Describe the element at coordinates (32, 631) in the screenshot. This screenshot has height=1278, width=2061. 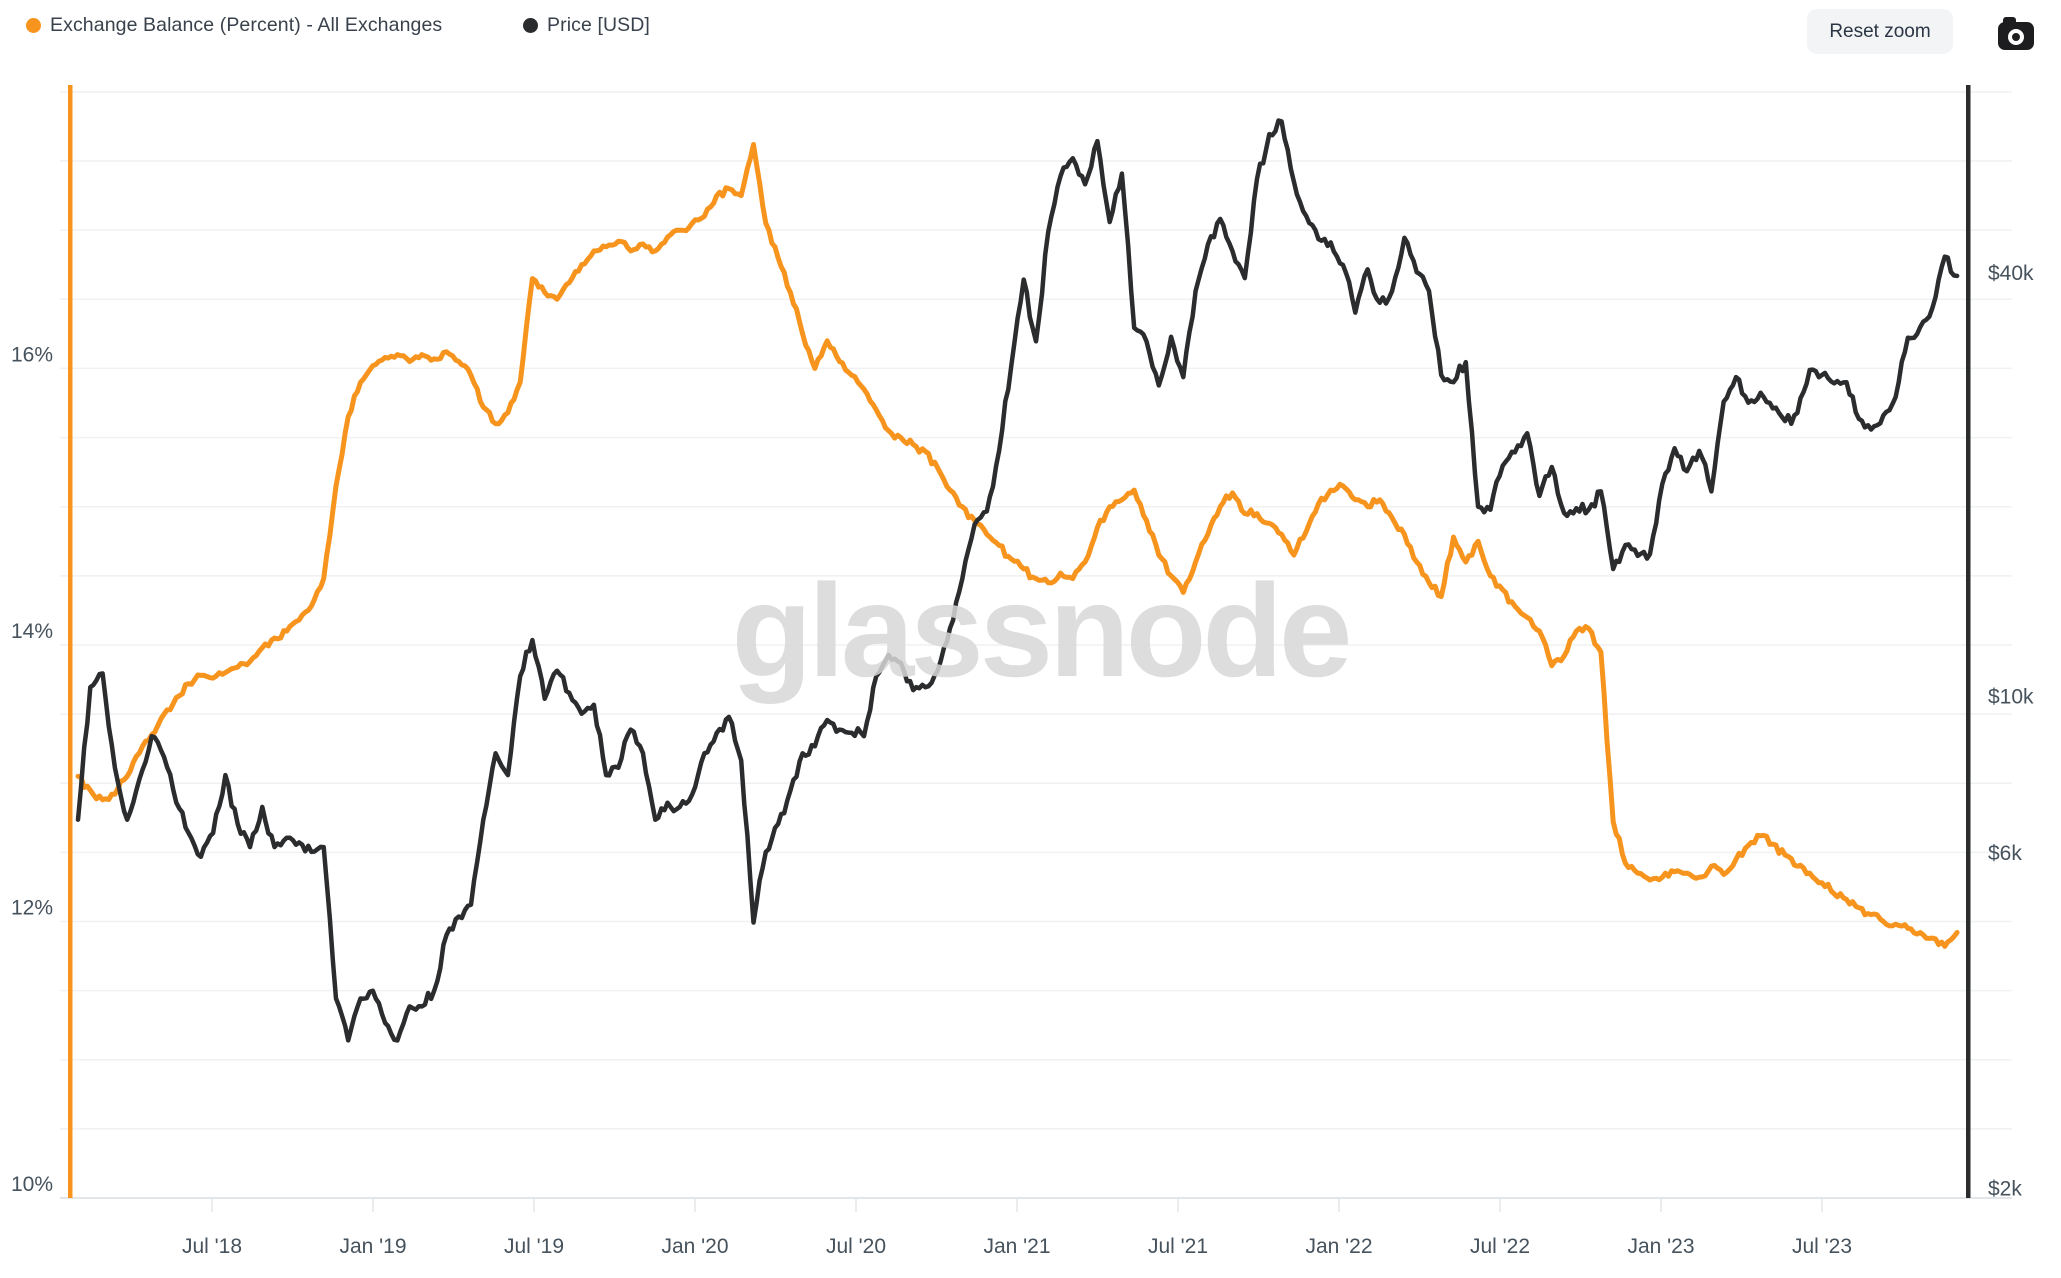
I see `y-axis-left-tick-label: 14%` at that location.